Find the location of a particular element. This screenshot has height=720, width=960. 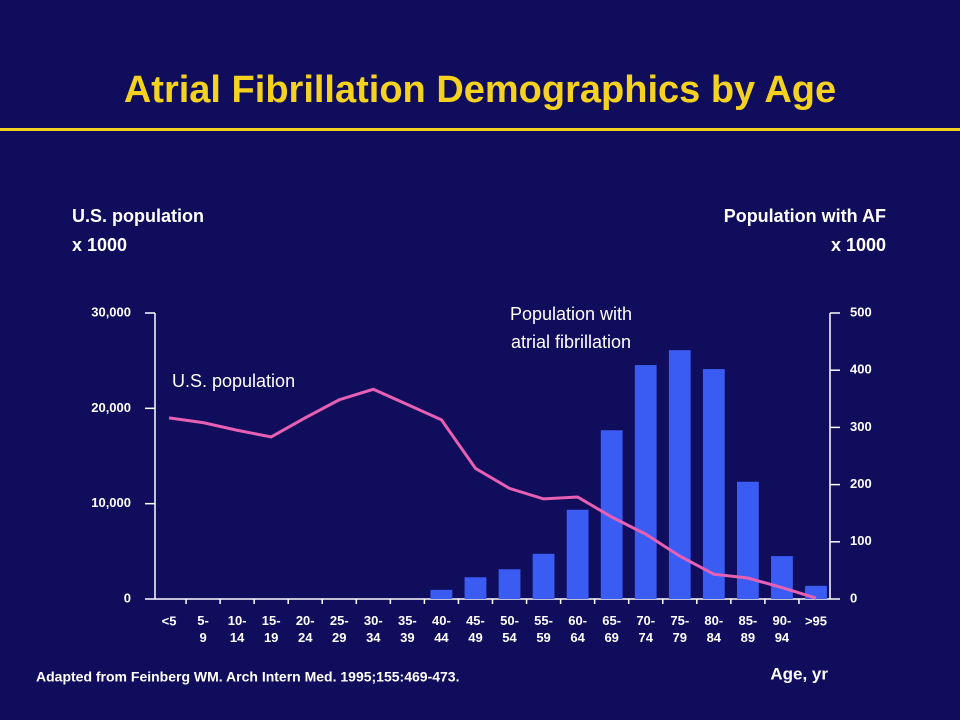

x-tick-label: <5 is located at coordinates (169, 620).